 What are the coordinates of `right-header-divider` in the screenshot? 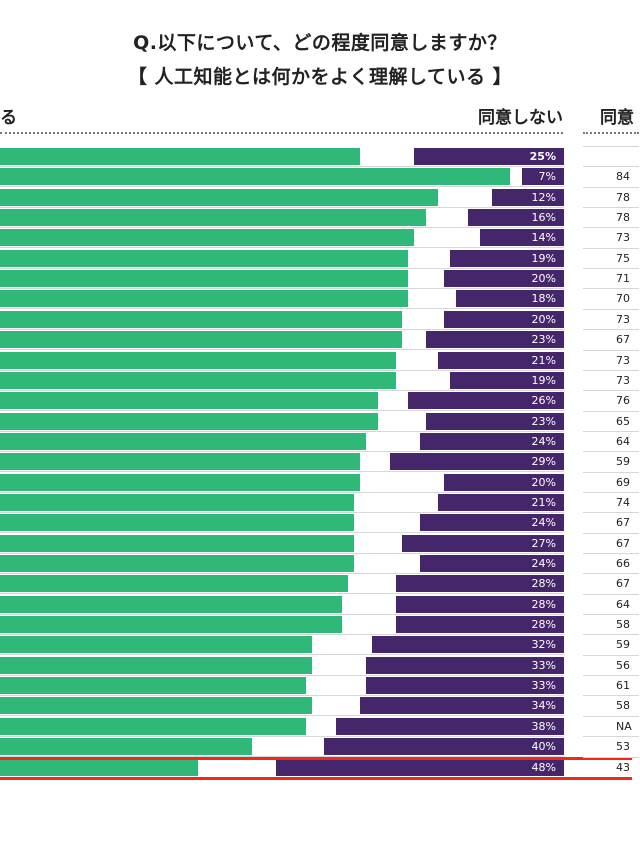 It's located at (611, 133).